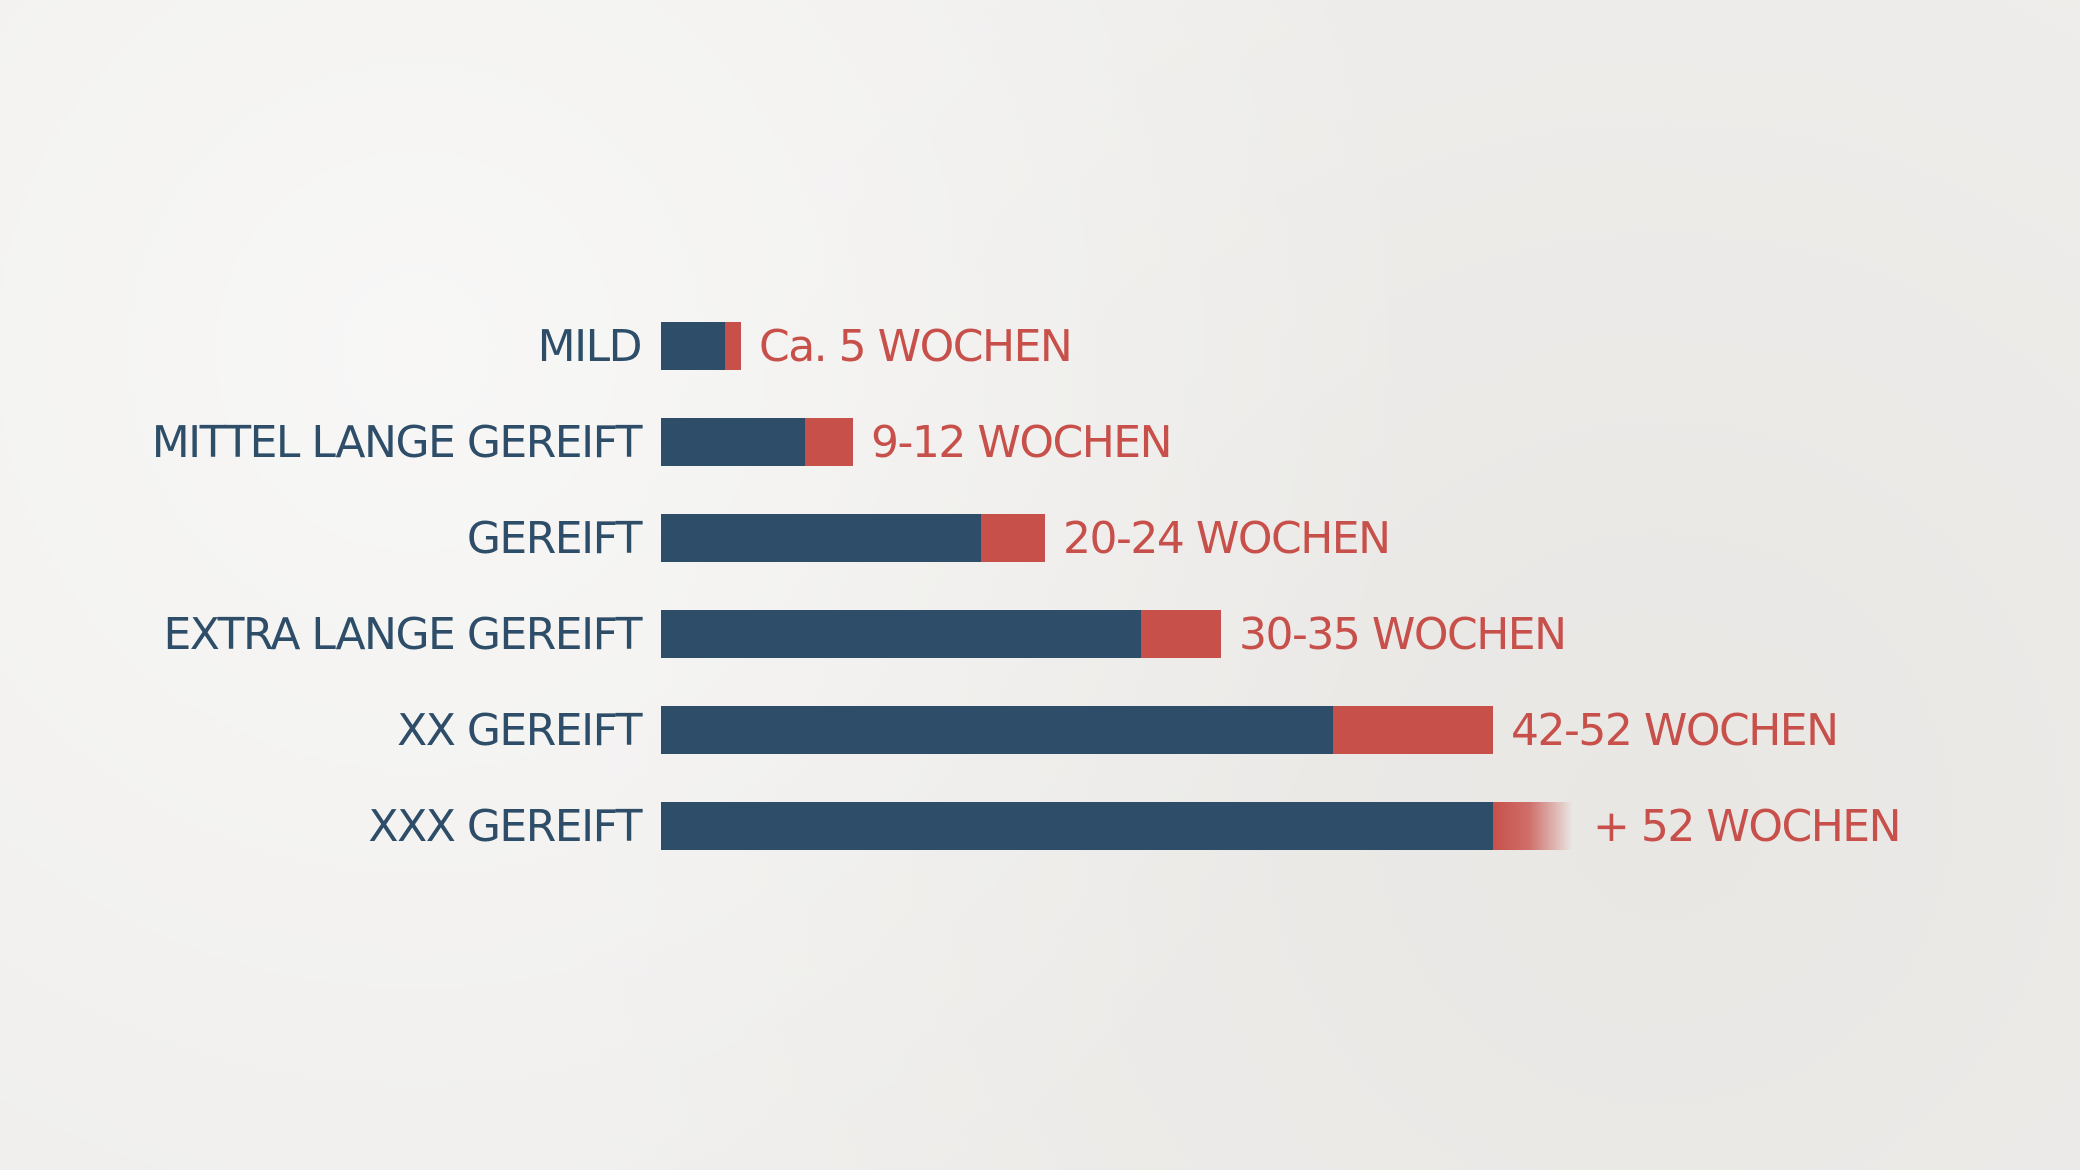  Describe the element at coordinates (555, 538) in the screenshot. I see `category-label: GEREIFT` at that location.